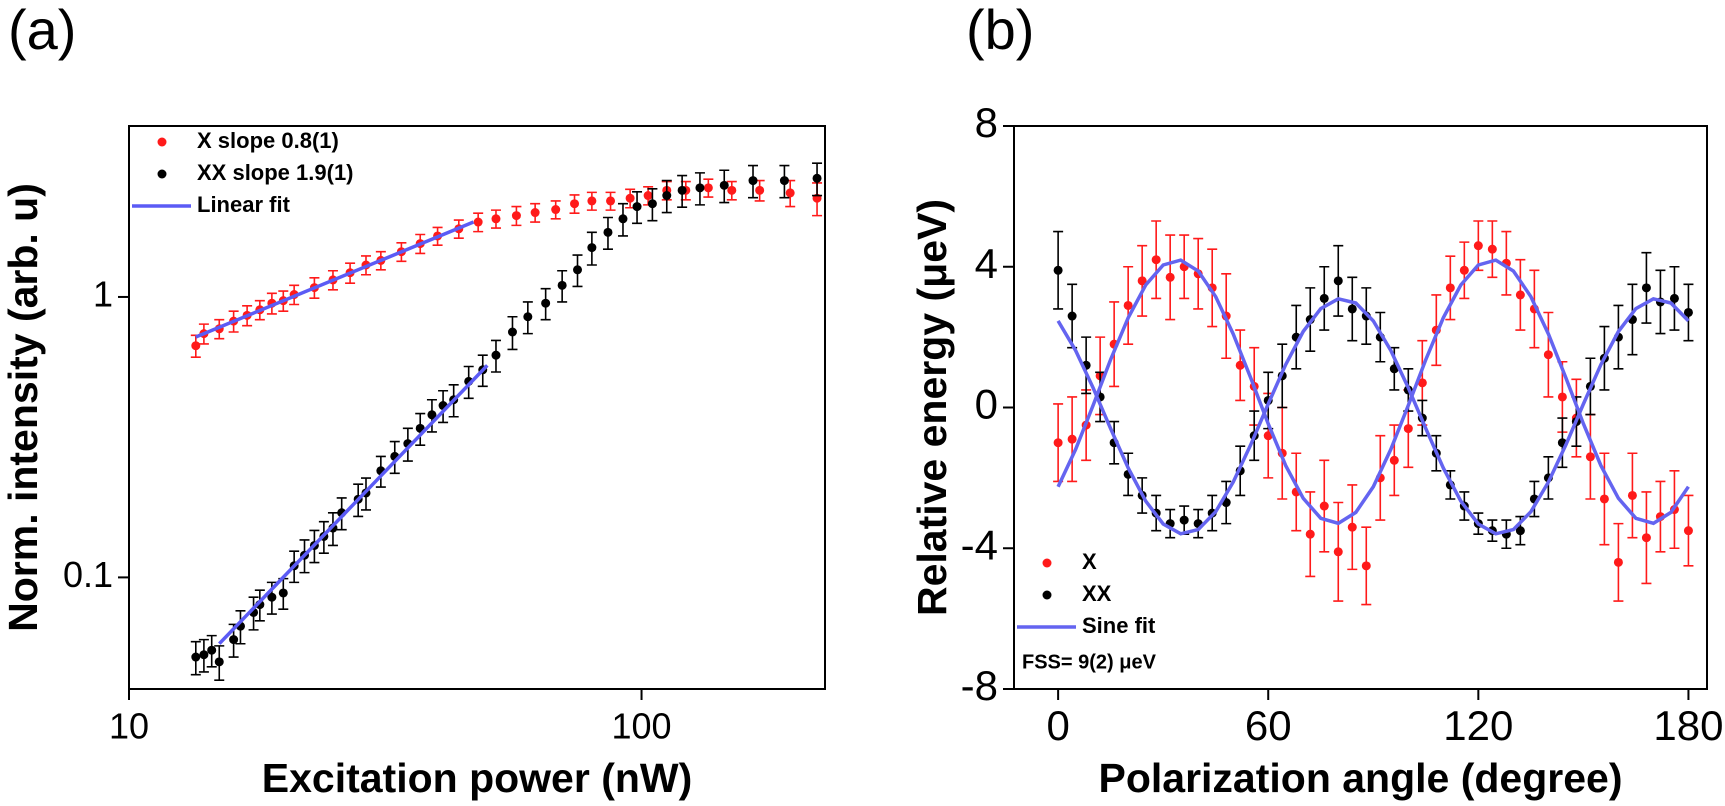  What do you see at coordinates (1361, 778) in the screenshot?
I see `x-axis-label: Polarization angle (degree)` at bounding box center [1361, 778].